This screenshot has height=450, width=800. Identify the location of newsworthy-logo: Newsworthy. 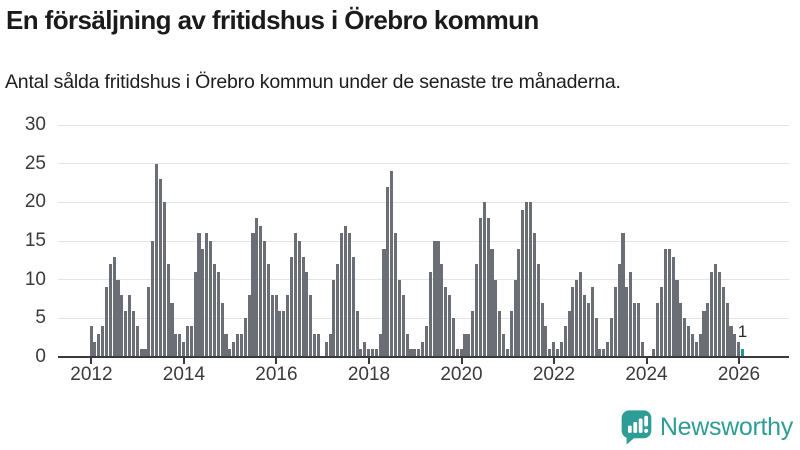
(706, 427).